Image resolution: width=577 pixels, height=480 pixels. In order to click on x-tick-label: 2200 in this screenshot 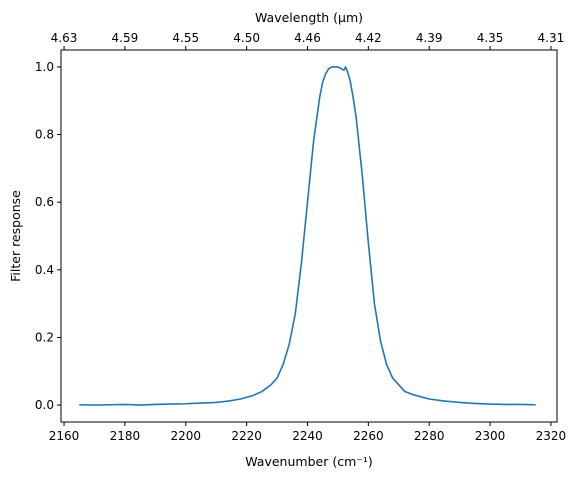, I will do `click(185, 436)`.